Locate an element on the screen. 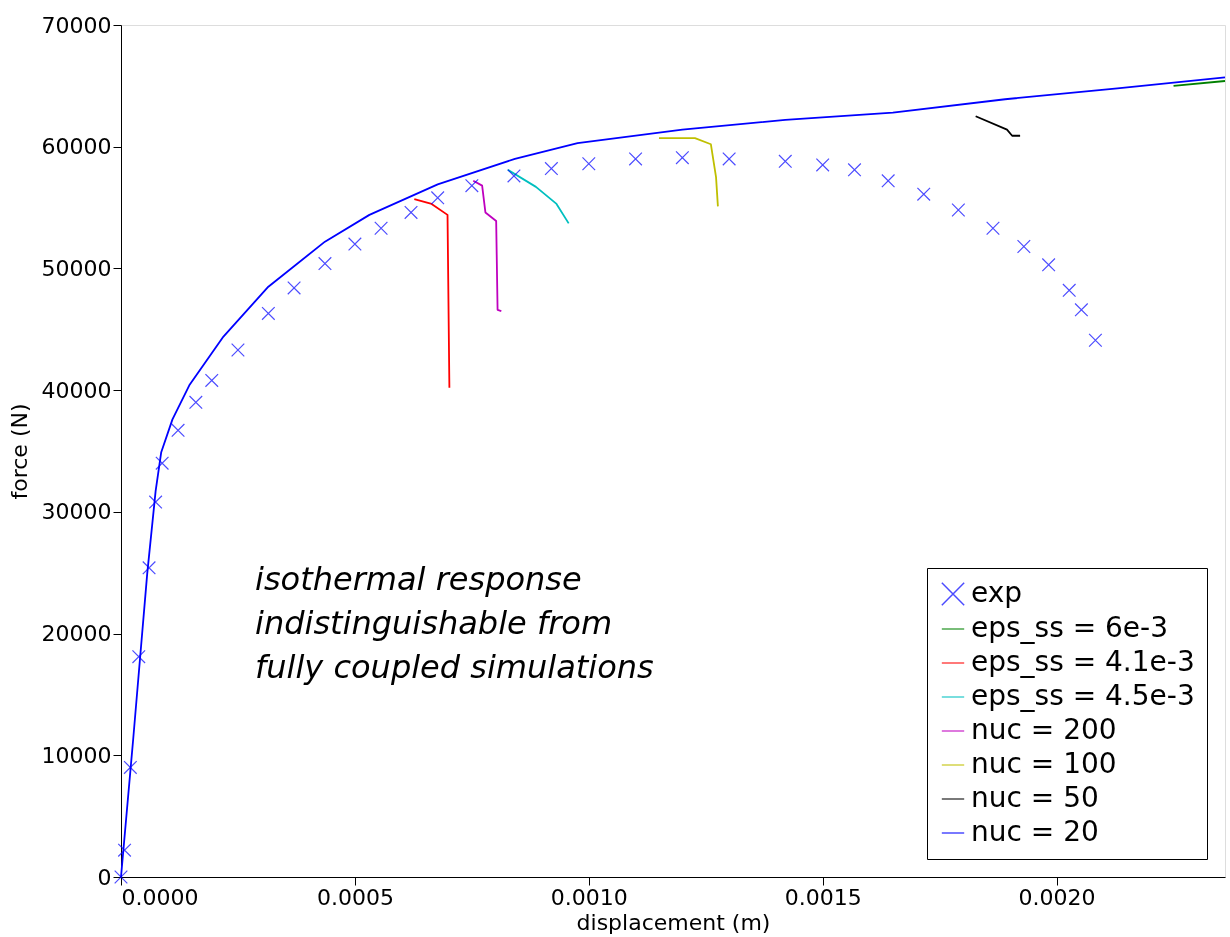 This screenshot has height=937, width=1230. y-tick-label: 10000 is located at coordinates (76, 755).